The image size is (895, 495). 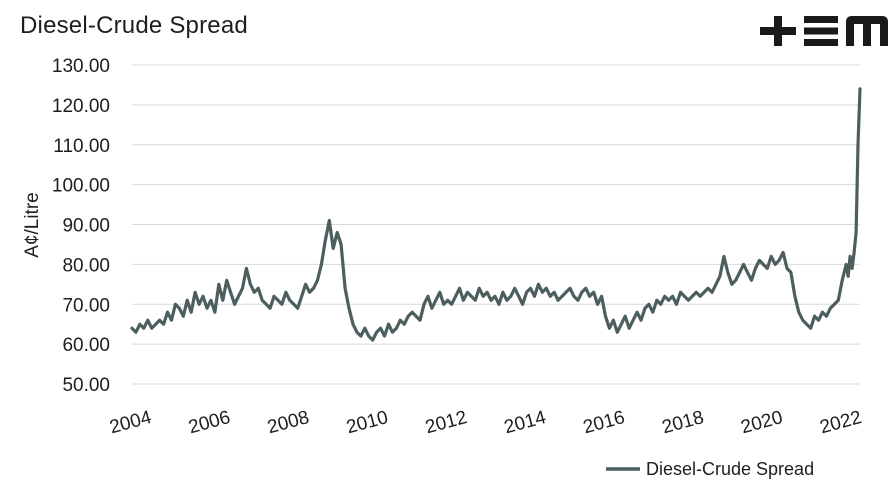 I want to click on logo-e-mid, so click(x=821, y=31).